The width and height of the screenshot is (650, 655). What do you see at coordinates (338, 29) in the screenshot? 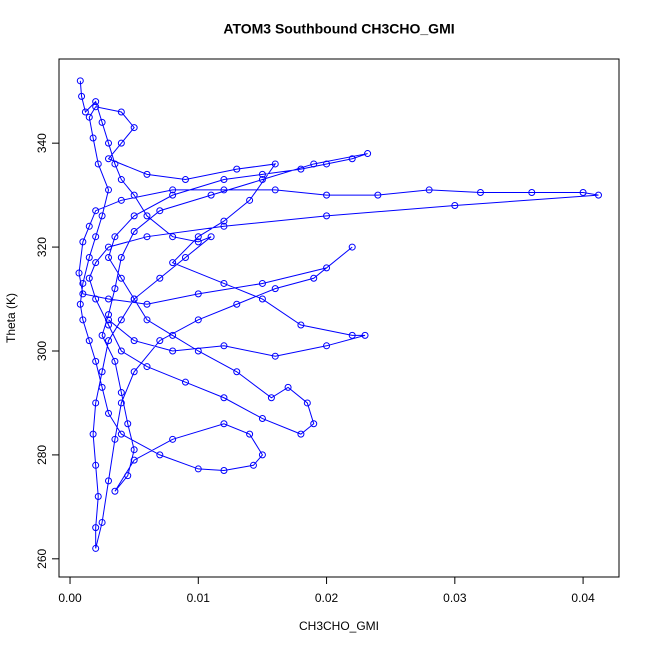
I see `chart-title: ATOM3 Southbound CH3CHO_GMI` at bounding box center [338, 29].